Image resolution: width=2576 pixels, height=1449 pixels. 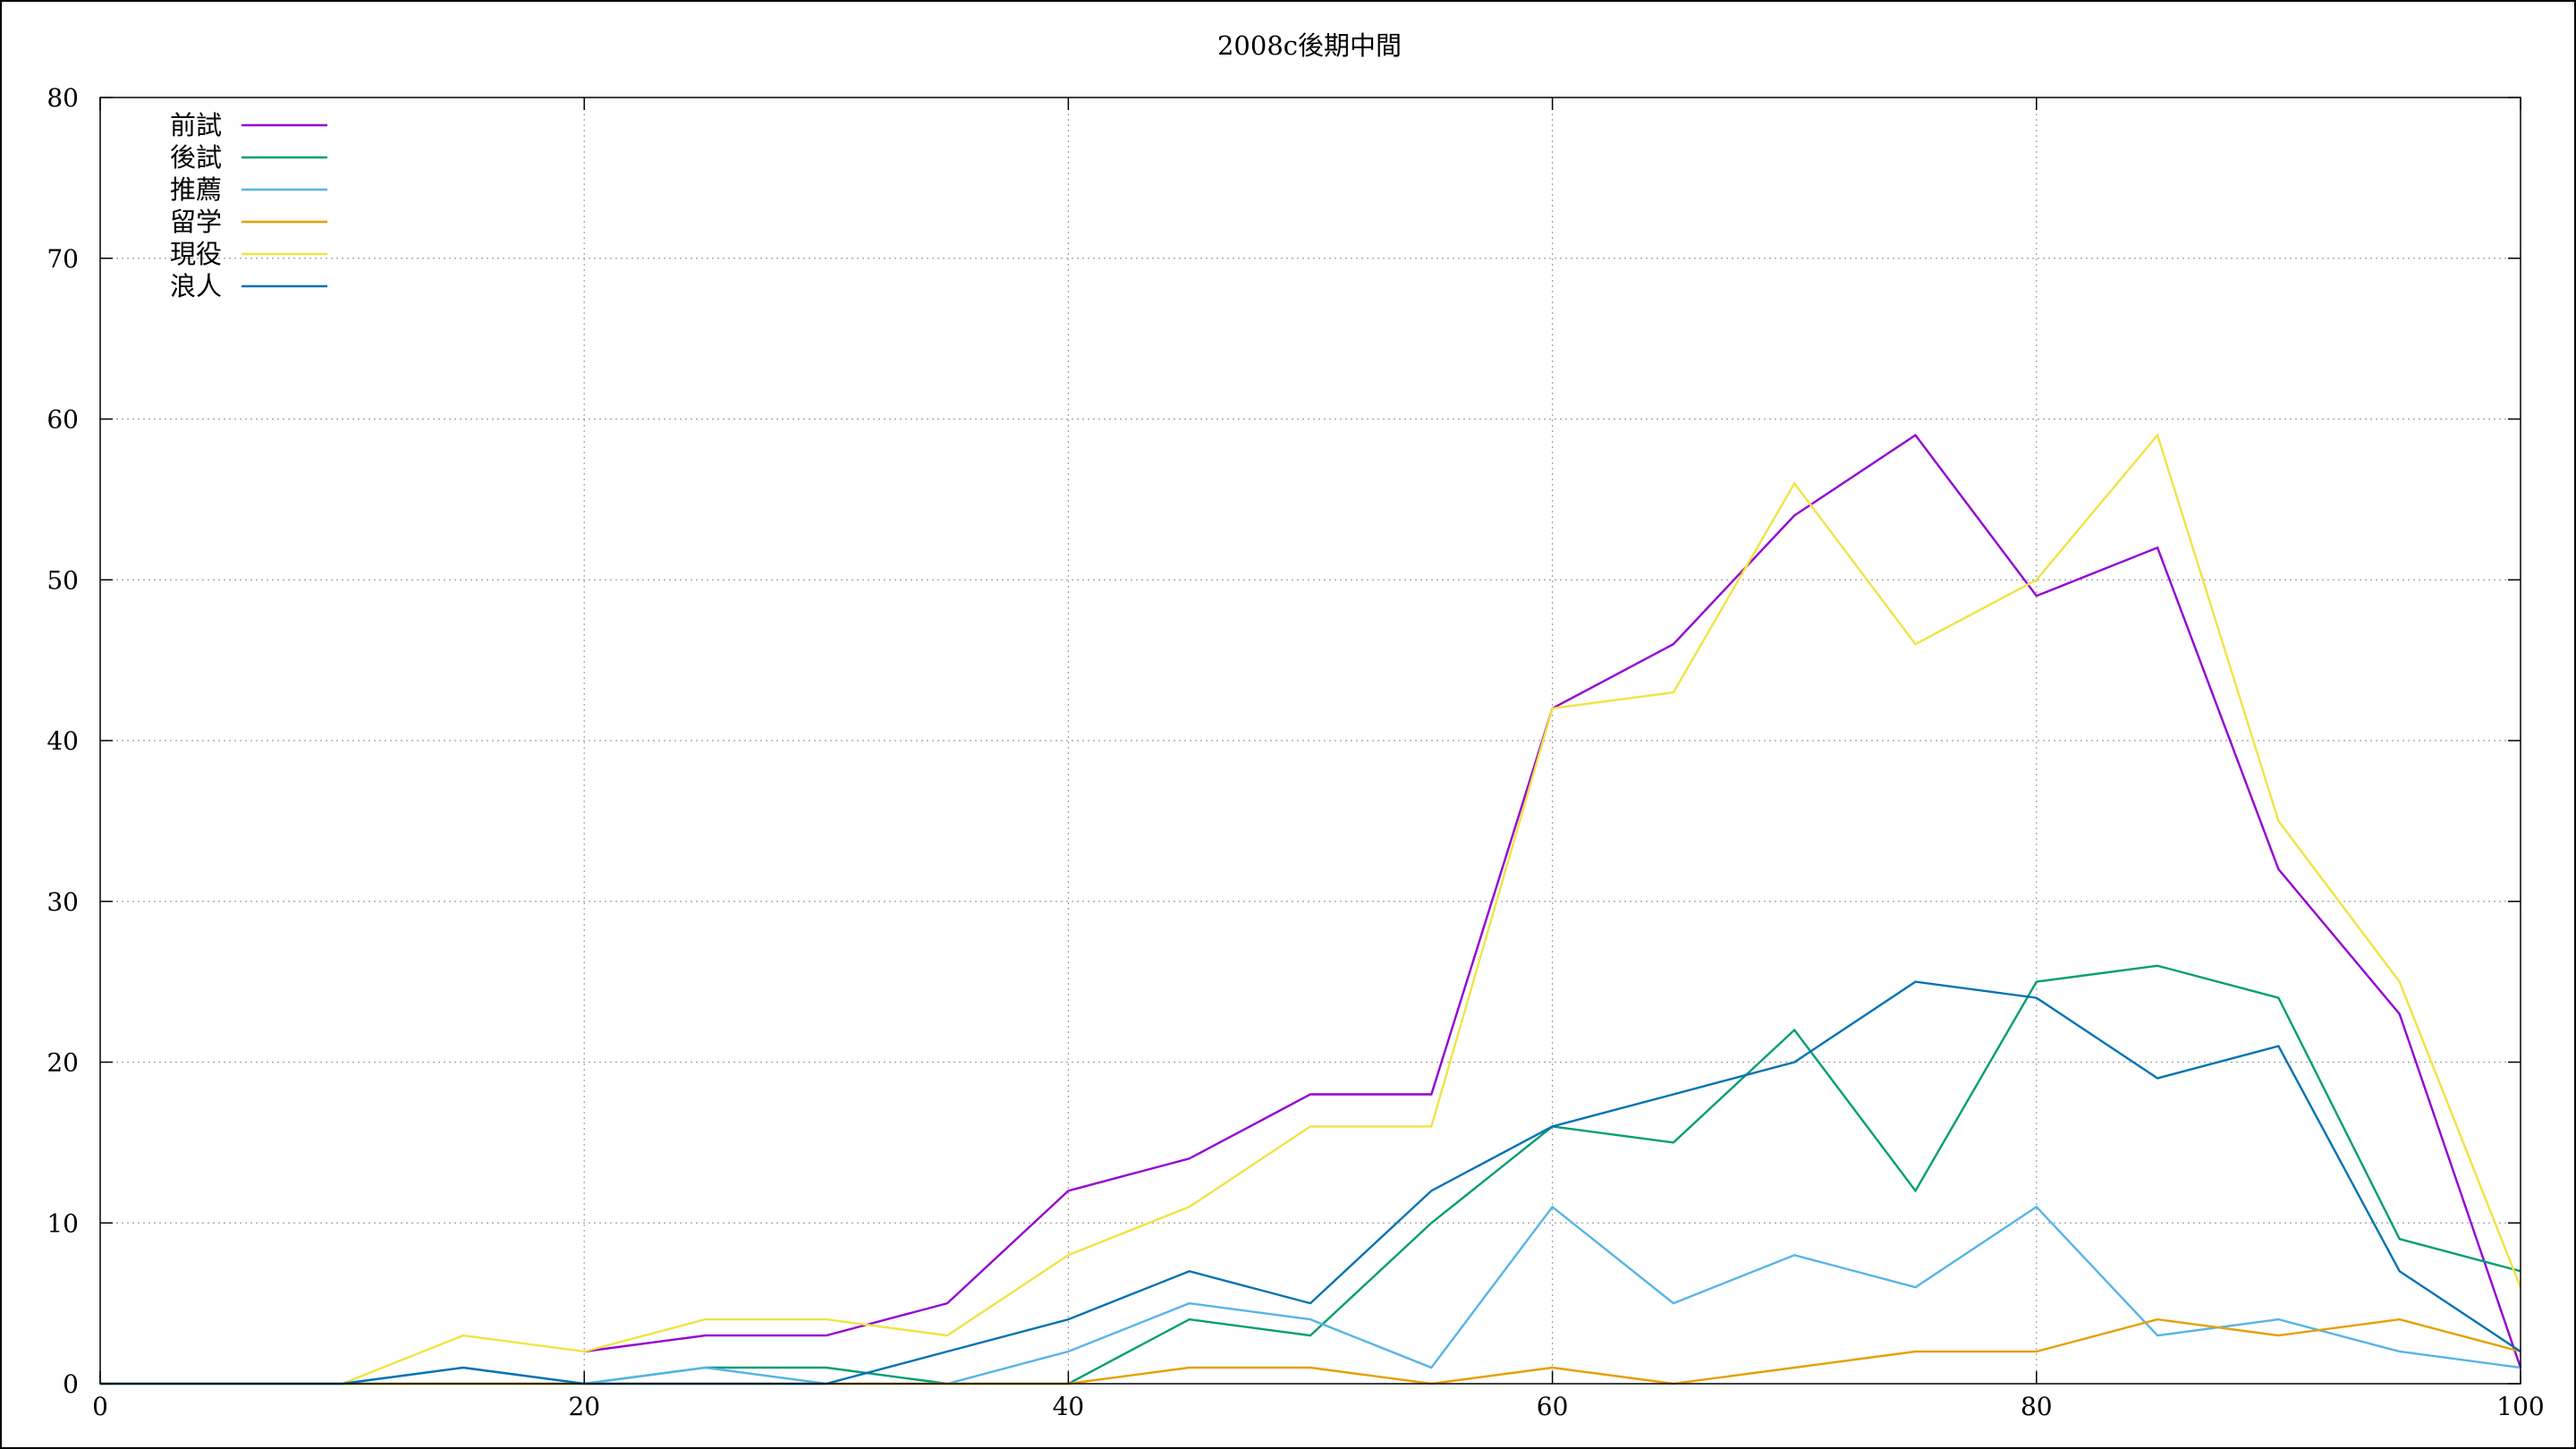 I want to click on legend-label-3: 留学, so click(x=196, y=222).